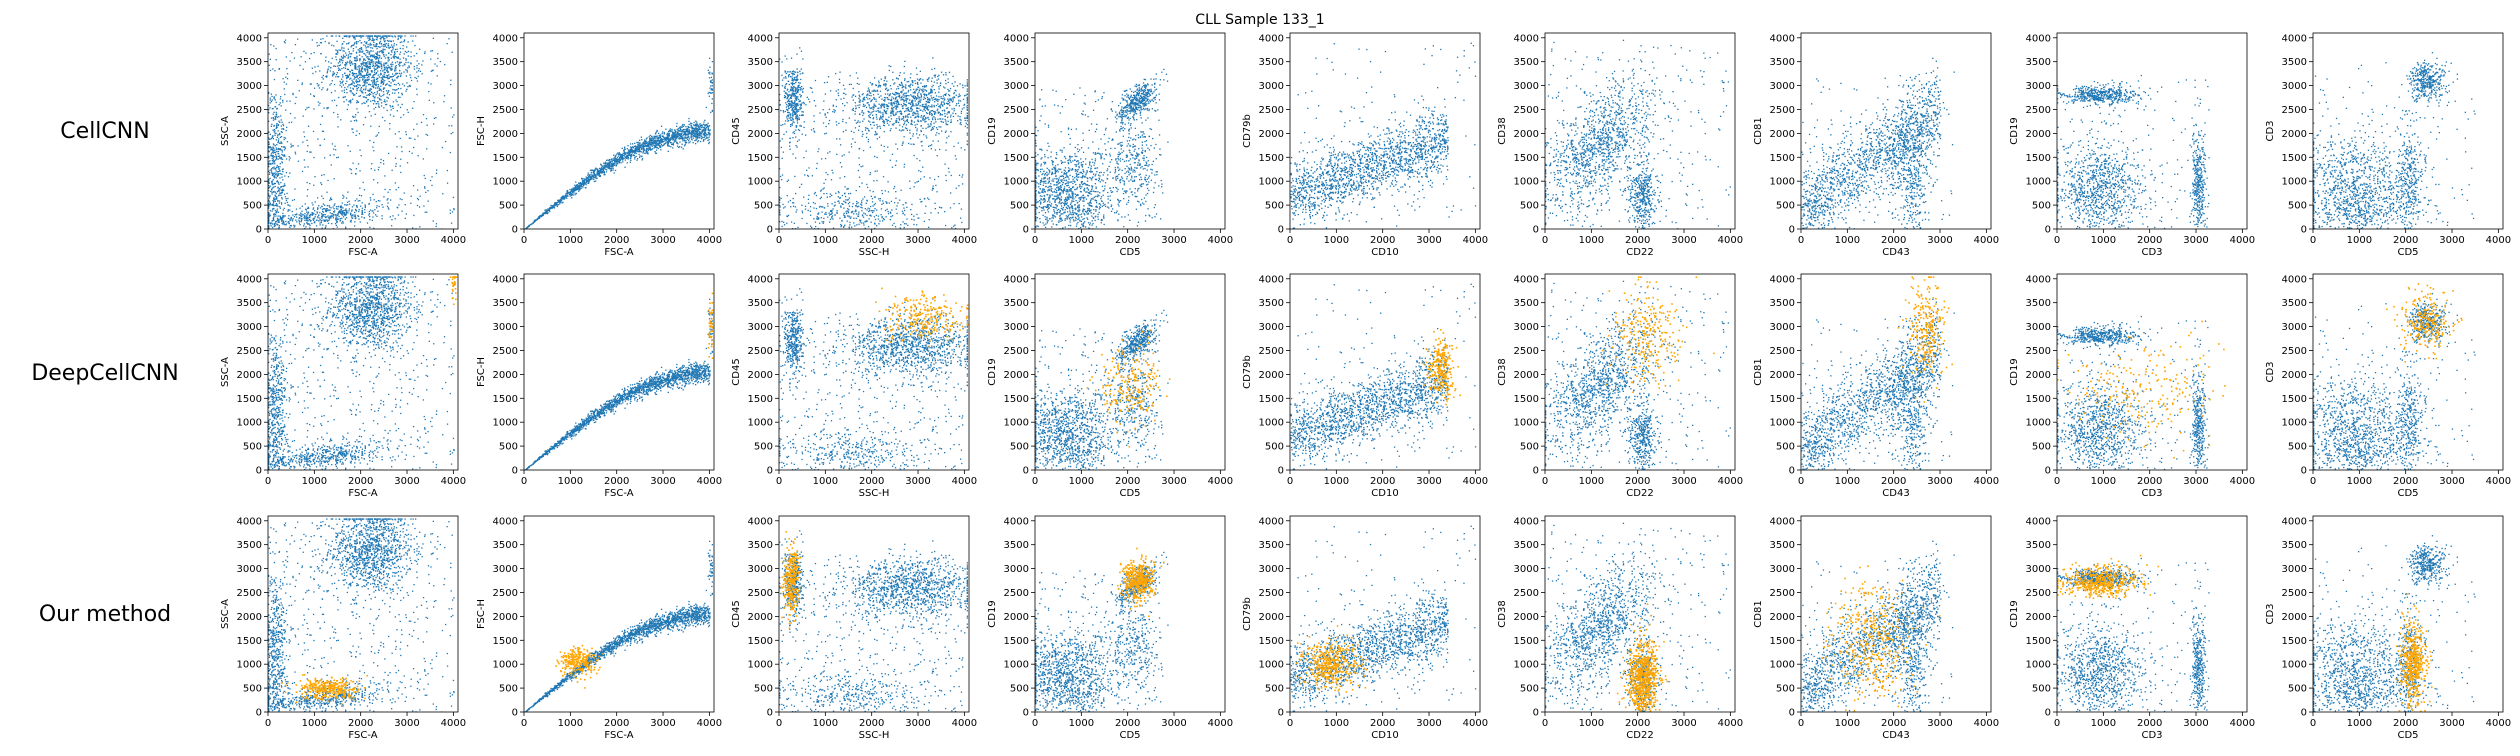 The width and height of the screenshot is (2520, 756). I want to click on y-tick-label: 3500, so click(505, 62).